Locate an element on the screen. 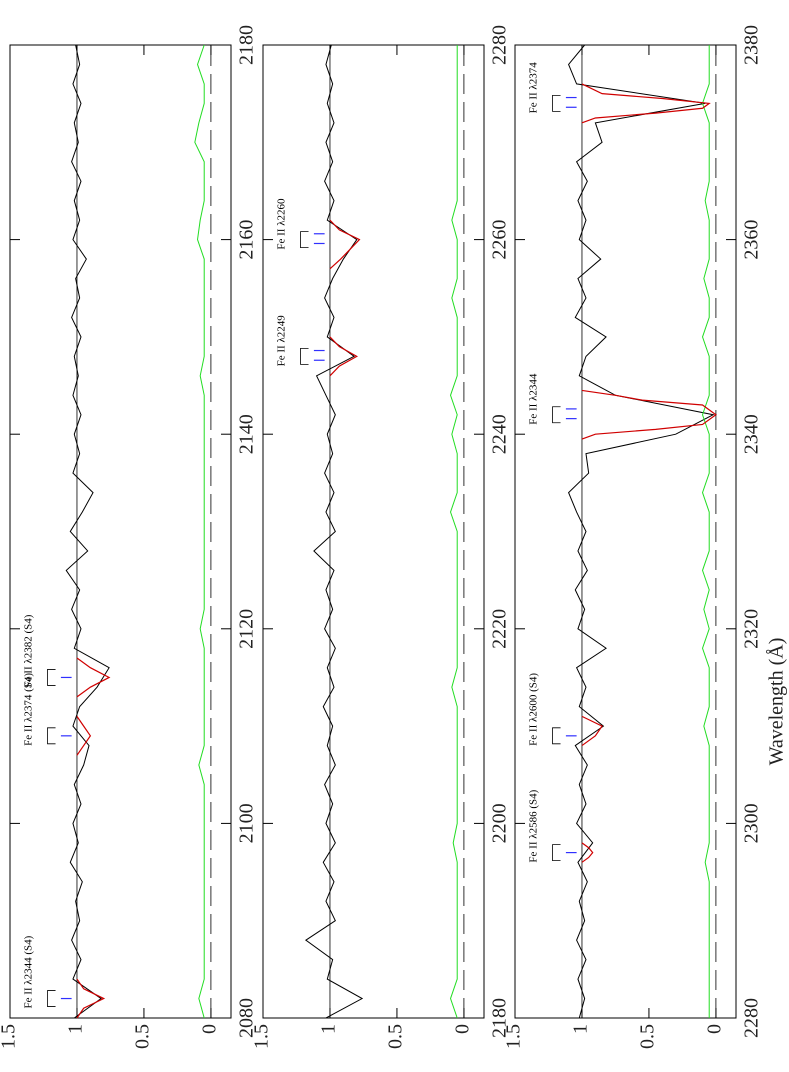 This screenshot has height=1072, width=789. x-tick-label: 2340 is located at coordinates (752, 434).